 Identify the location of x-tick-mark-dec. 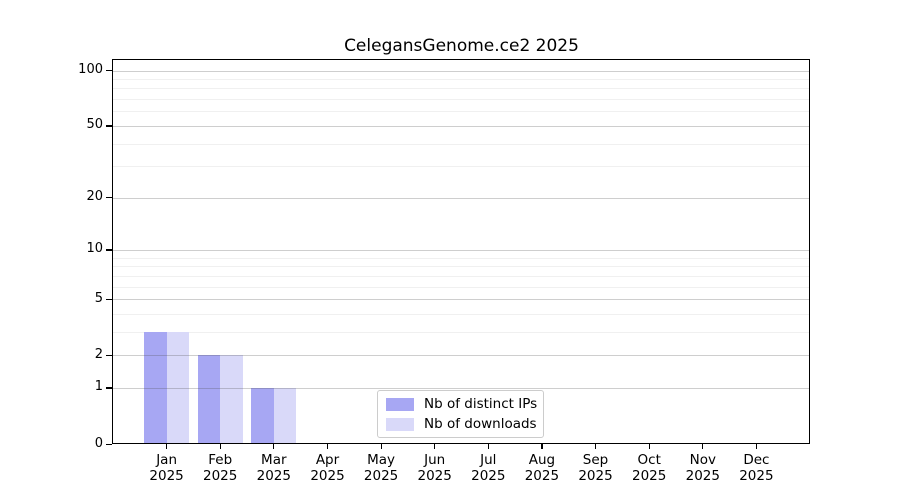
(756, 446).